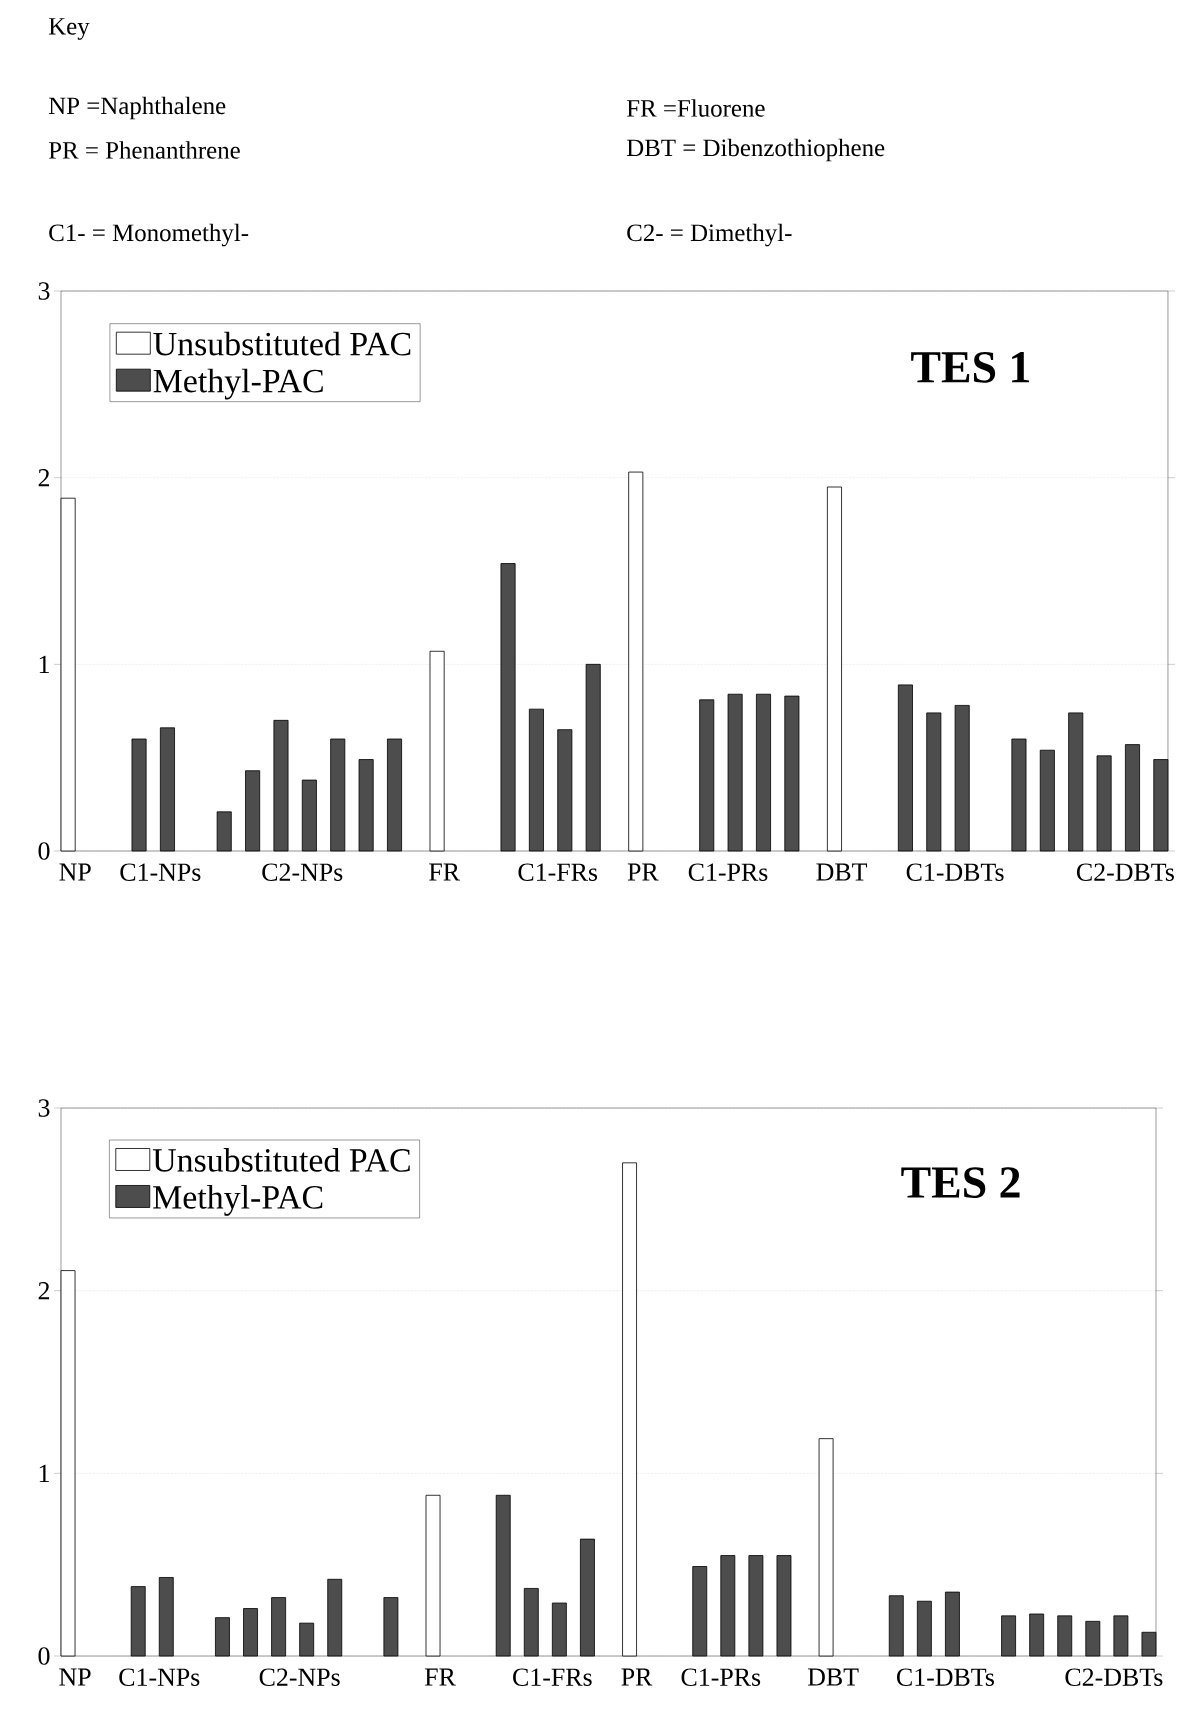 Image resolution: width=1187 pixels, height=1711 pixels. Describe the element at coordinates (149, 235) in the screenshot. I see `text: C1- = Monomethyl-` at that location.